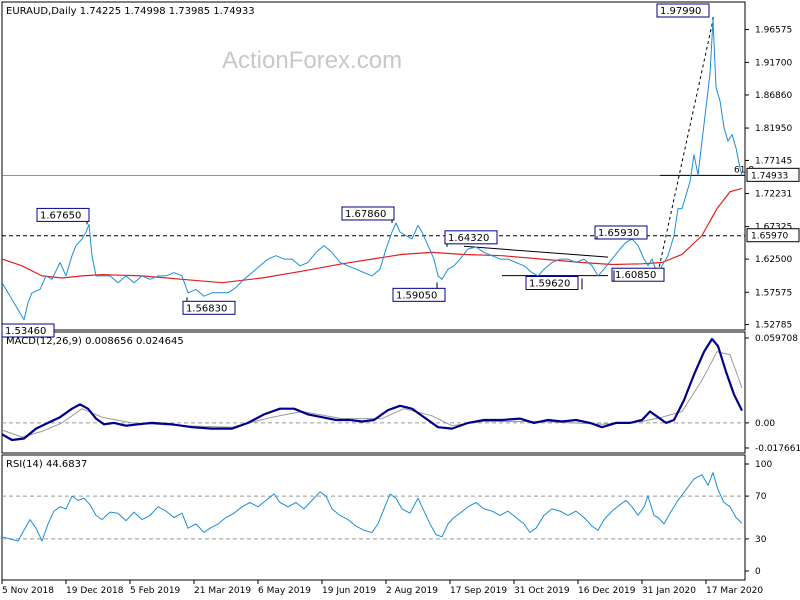  I want to click on current-price-label: 1.74933, so click(769, 176).